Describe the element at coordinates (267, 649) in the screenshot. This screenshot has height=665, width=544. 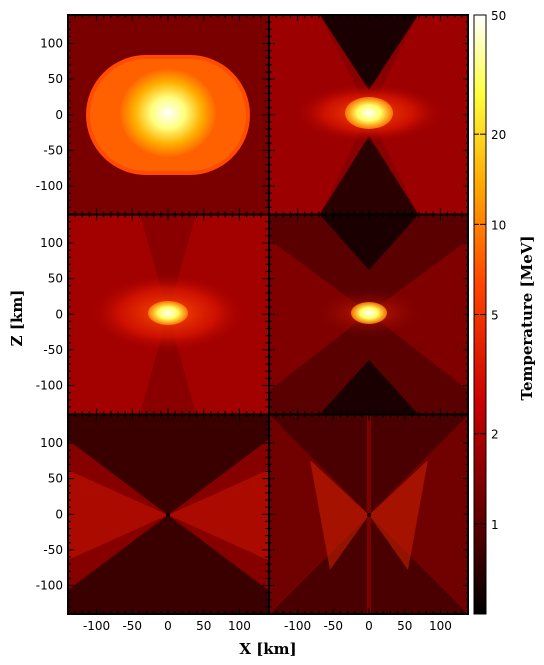
I see `x-axis-label: X [km]` at that location.